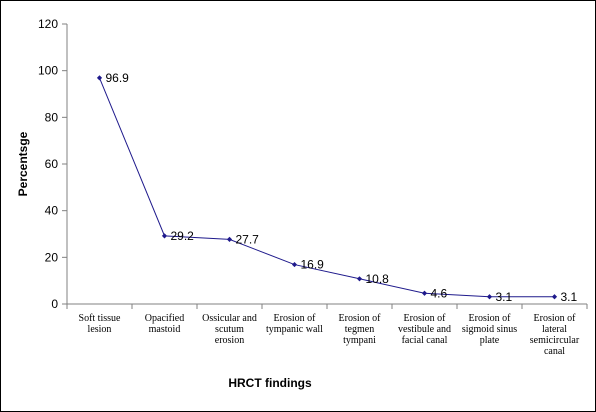  Describe the element at coordinates (100, 329) in the screenshot. I see `x-category-label-line: lesion` at that location.